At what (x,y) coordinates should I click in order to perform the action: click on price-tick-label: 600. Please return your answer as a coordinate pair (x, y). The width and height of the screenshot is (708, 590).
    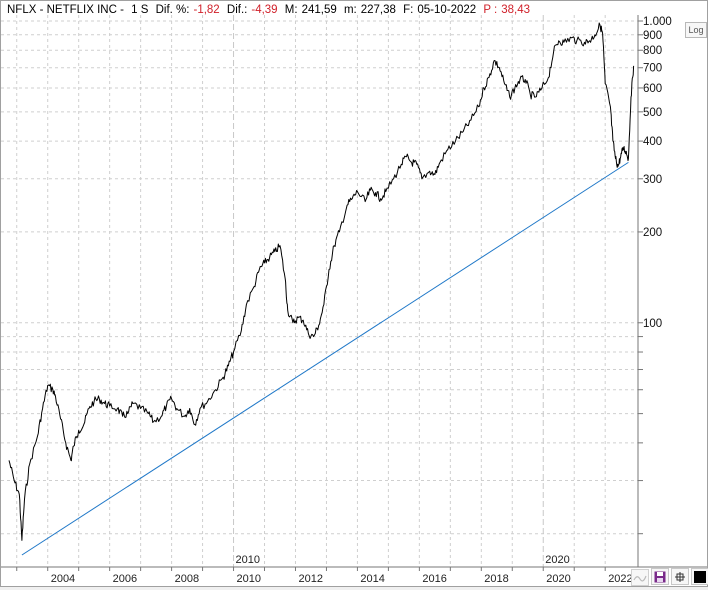
    Looking at the image, I should click on (652, 89).